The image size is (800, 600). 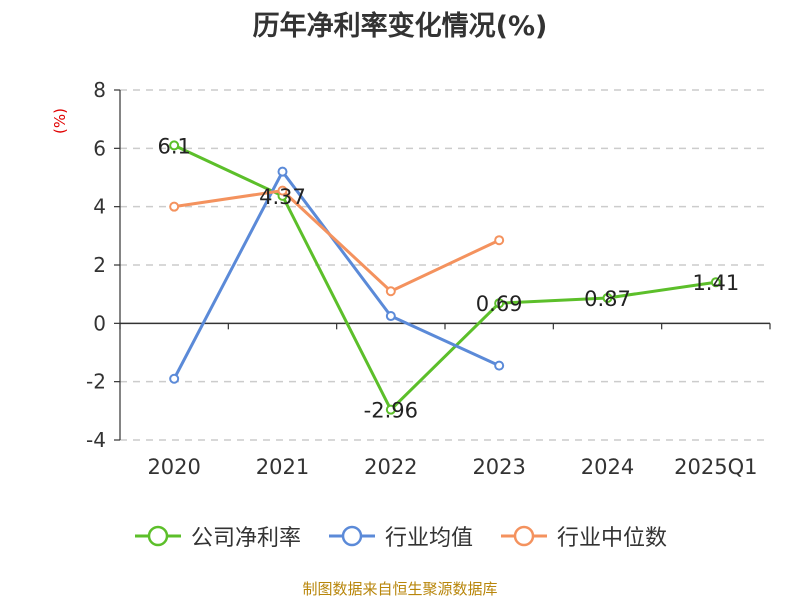 I want to click on legend-item: 行业均值, so click(x=400, y=536).